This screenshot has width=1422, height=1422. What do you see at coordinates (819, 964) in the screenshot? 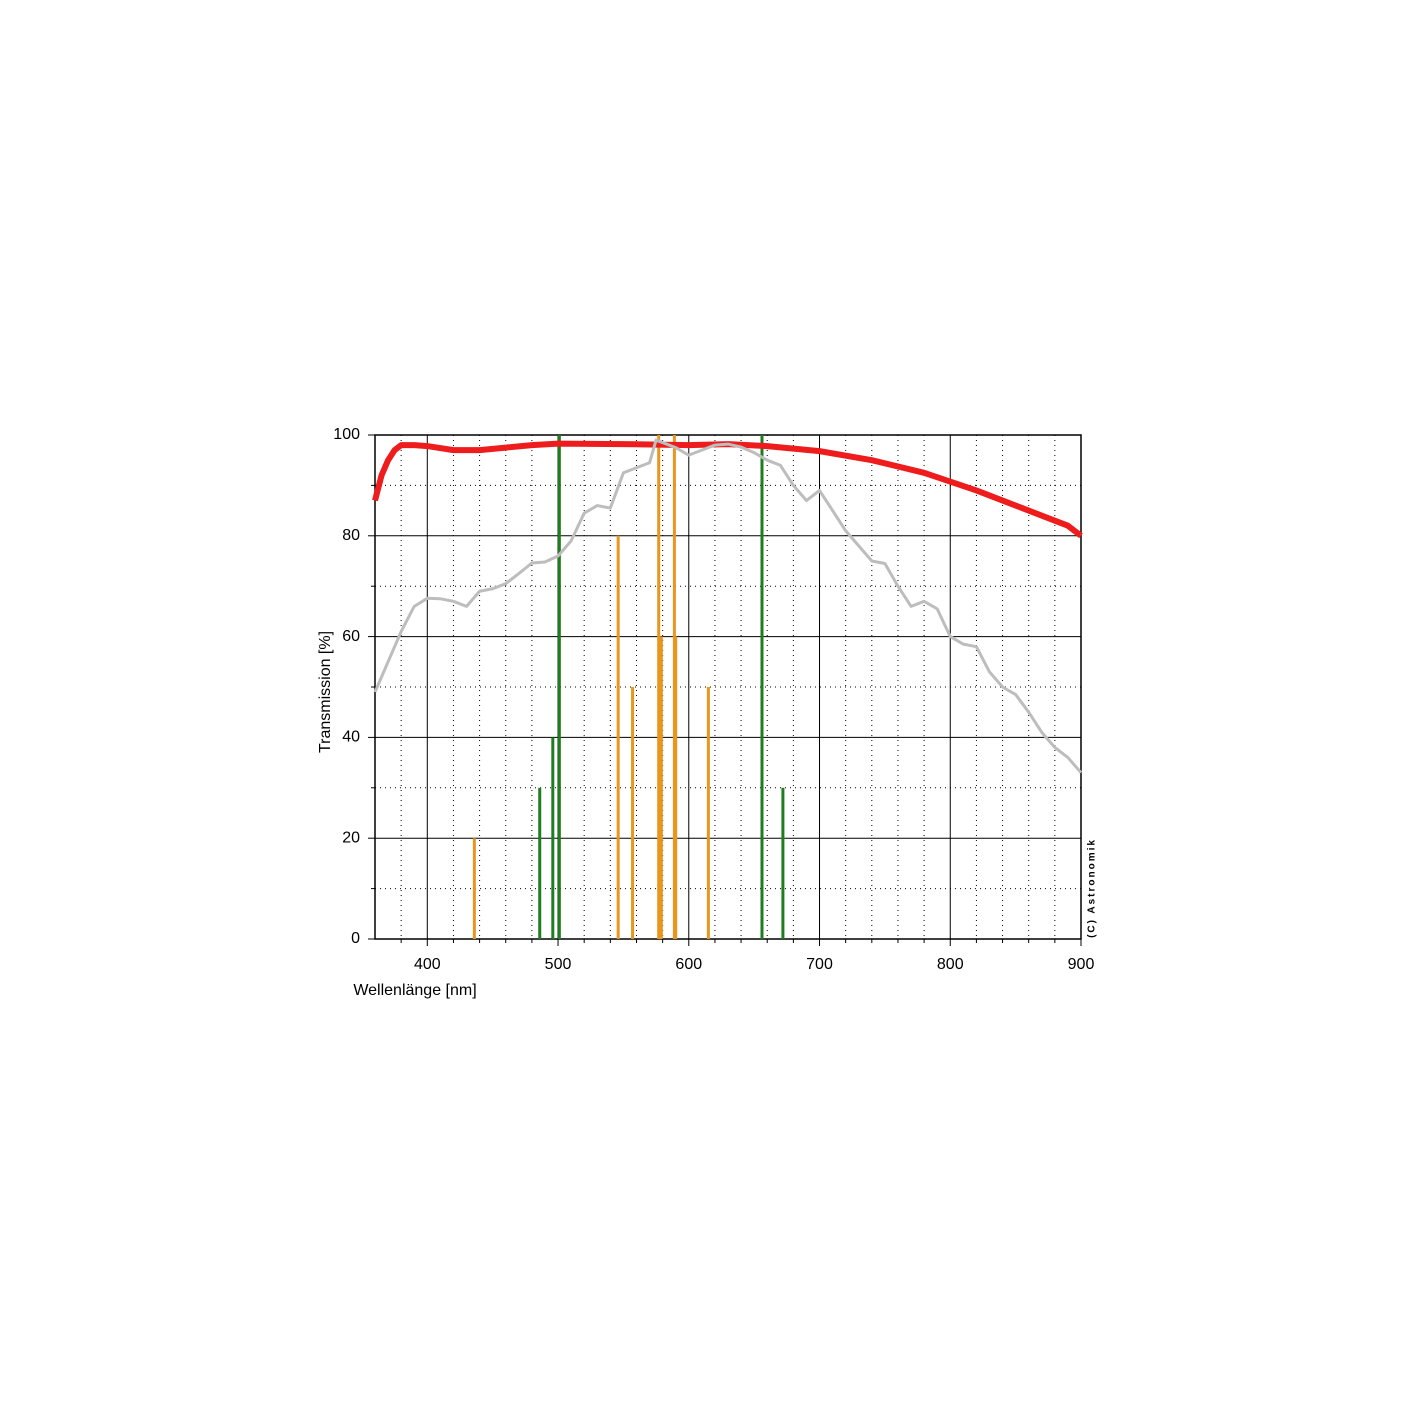
I see `x-tick-label: 700` at bounding box center [819, 964].